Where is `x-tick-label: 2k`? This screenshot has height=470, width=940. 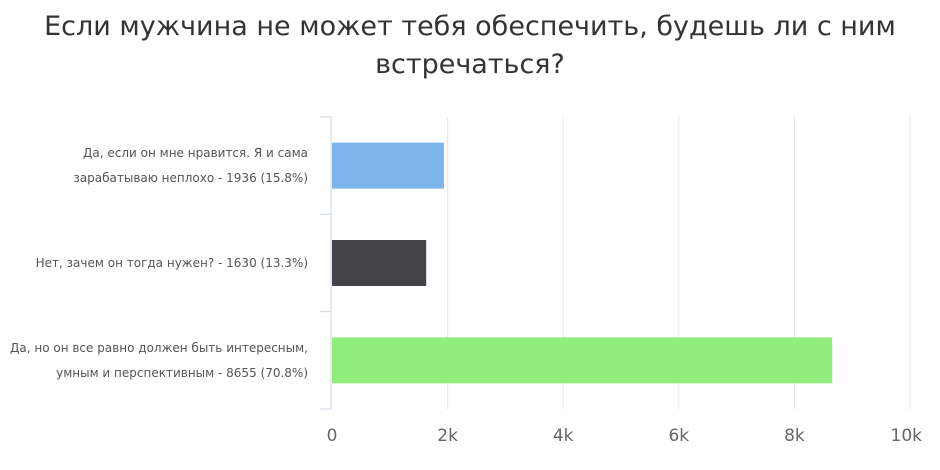 x-tick-label: 2k is located at coordinates (447, 436).